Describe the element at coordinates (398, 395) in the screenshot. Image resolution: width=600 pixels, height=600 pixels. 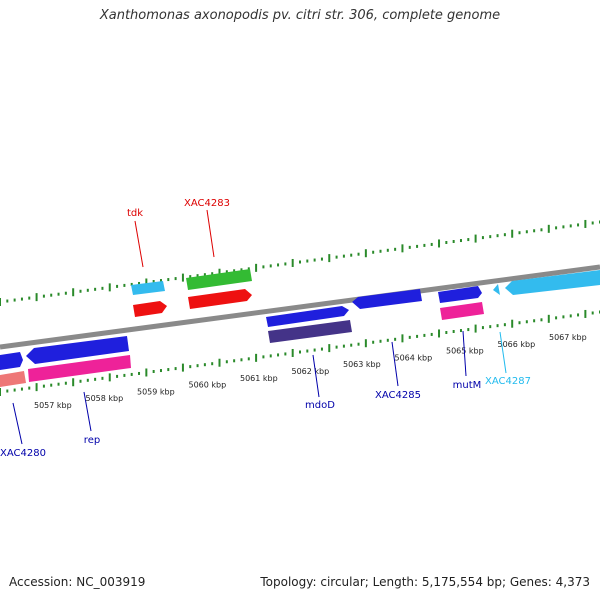
I see `label-xac4285: XAC4285` at that location.